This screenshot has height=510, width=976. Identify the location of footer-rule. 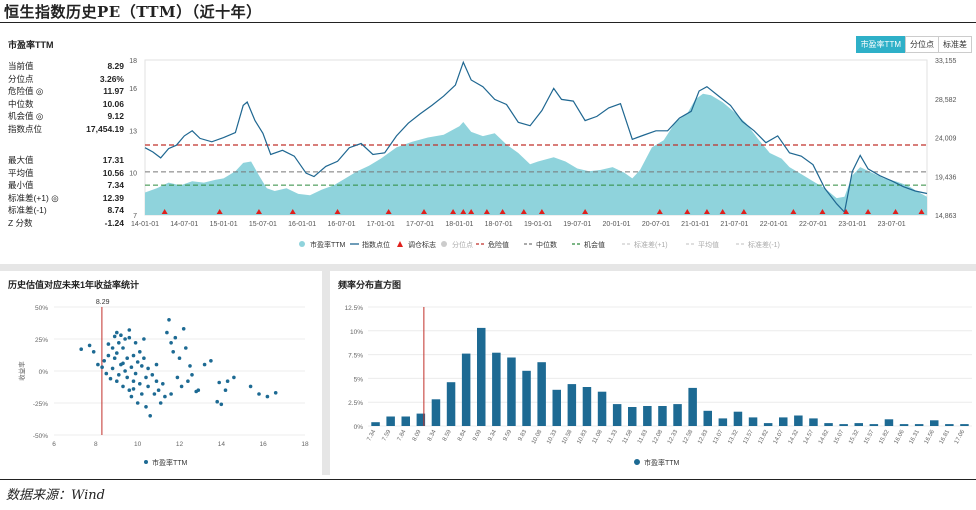
(488, 479).